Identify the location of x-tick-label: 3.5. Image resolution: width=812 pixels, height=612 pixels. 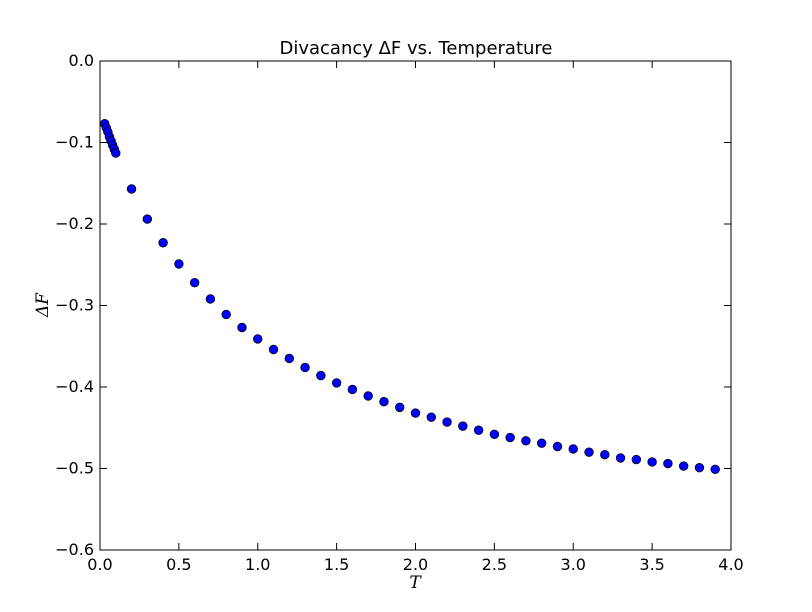
(651, 564).